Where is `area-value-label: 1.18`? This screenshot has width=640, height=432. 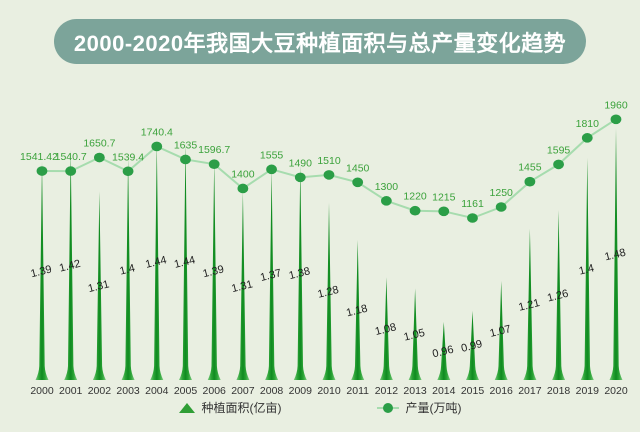
area-value-label: 1.18 is located at coordinates (357, 311).